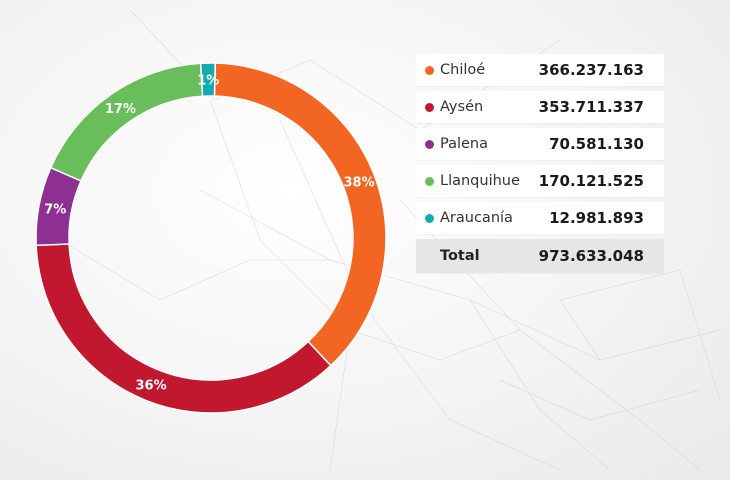  What do you see at coordinates (429, 107) in the screenshot?
I see `red-dot-icon` at bounding box center [429, 107].